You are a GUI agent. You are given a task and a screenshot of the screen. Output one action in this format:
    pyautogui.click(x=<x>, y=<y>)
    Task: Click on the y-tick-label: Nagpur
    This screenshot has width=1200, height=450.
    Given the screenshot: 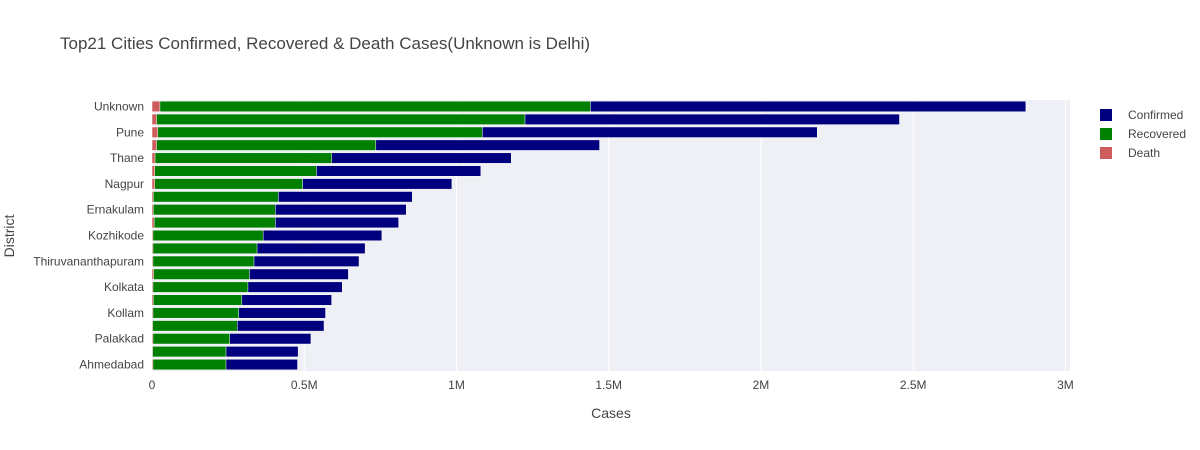 What is the action you would take?
    pyautogui.click(x=124, y=184)
    